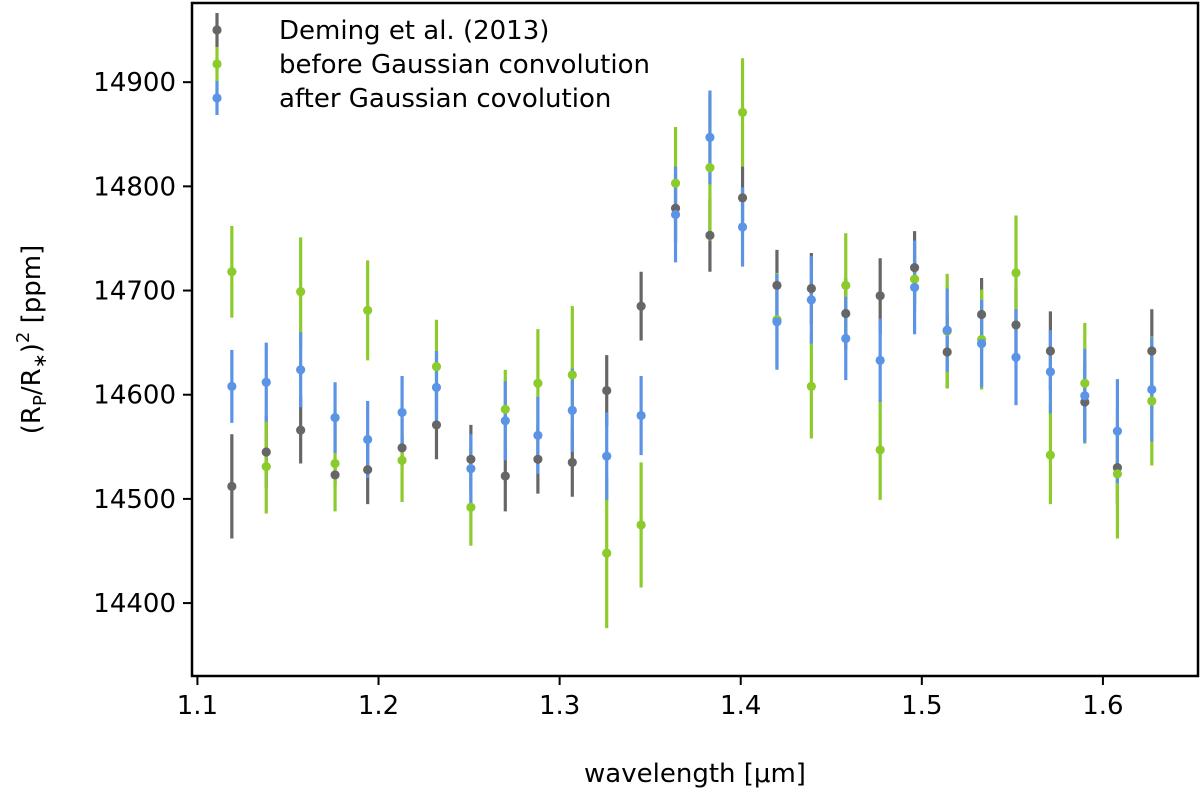 This screenshot has height=790, width=1200. What do you see at coordinates (134, 83) in the screenshot?
I see `y-tick-label: 14900` at bounding box center [134, 83].